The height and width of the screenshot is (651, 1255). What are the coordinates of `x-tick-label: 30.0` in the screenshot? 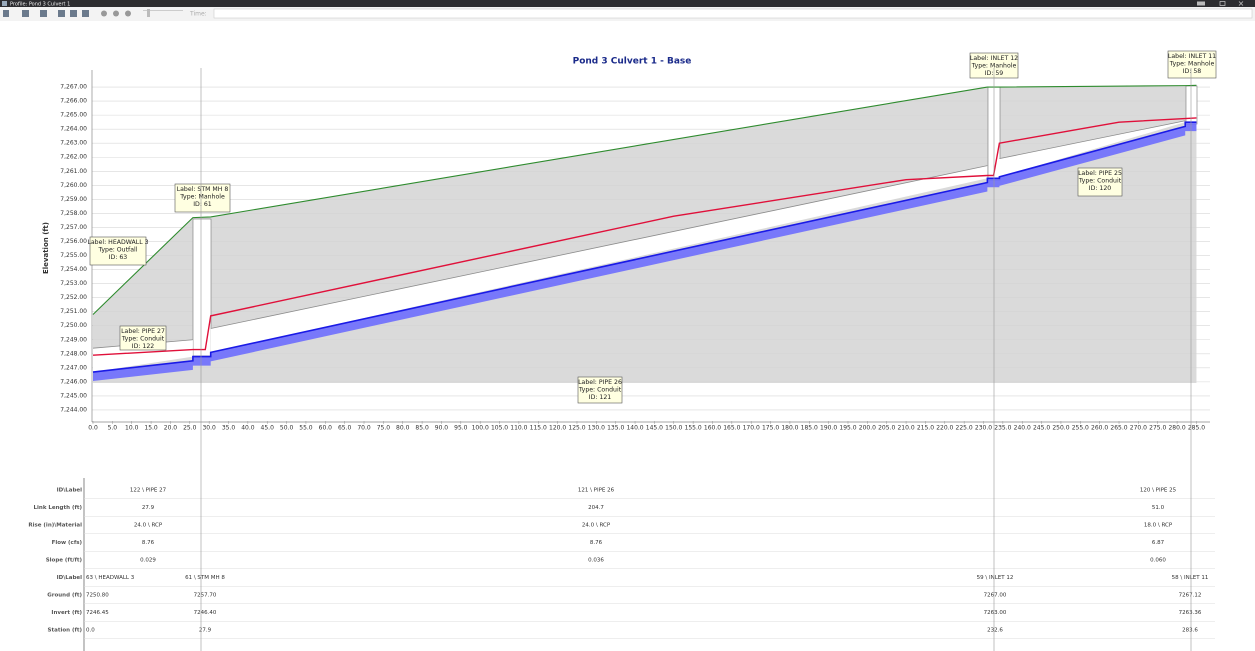 It's located at (209, 428).